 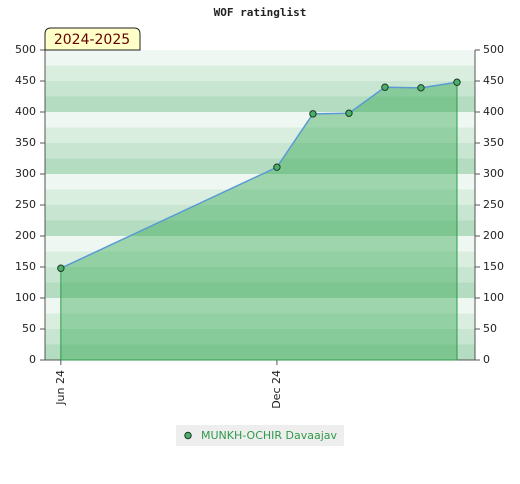 What do you see at coordinates (25, 142) in the screenshot?
I see `y-tick-label: 350` at bounding box center [25, 142].